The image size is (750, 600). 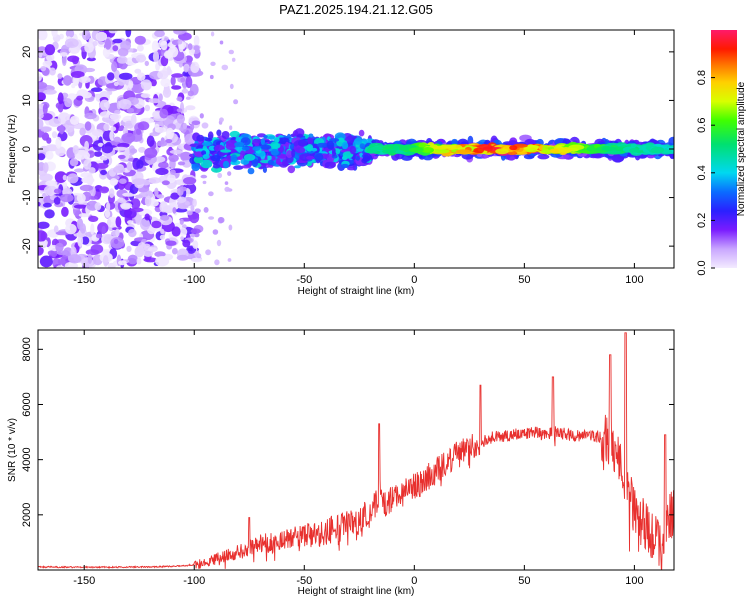 I want to click on colorbar-ticks: 0.0 0.2 0.4 0.6 0.8, so click(x=705, y=173).